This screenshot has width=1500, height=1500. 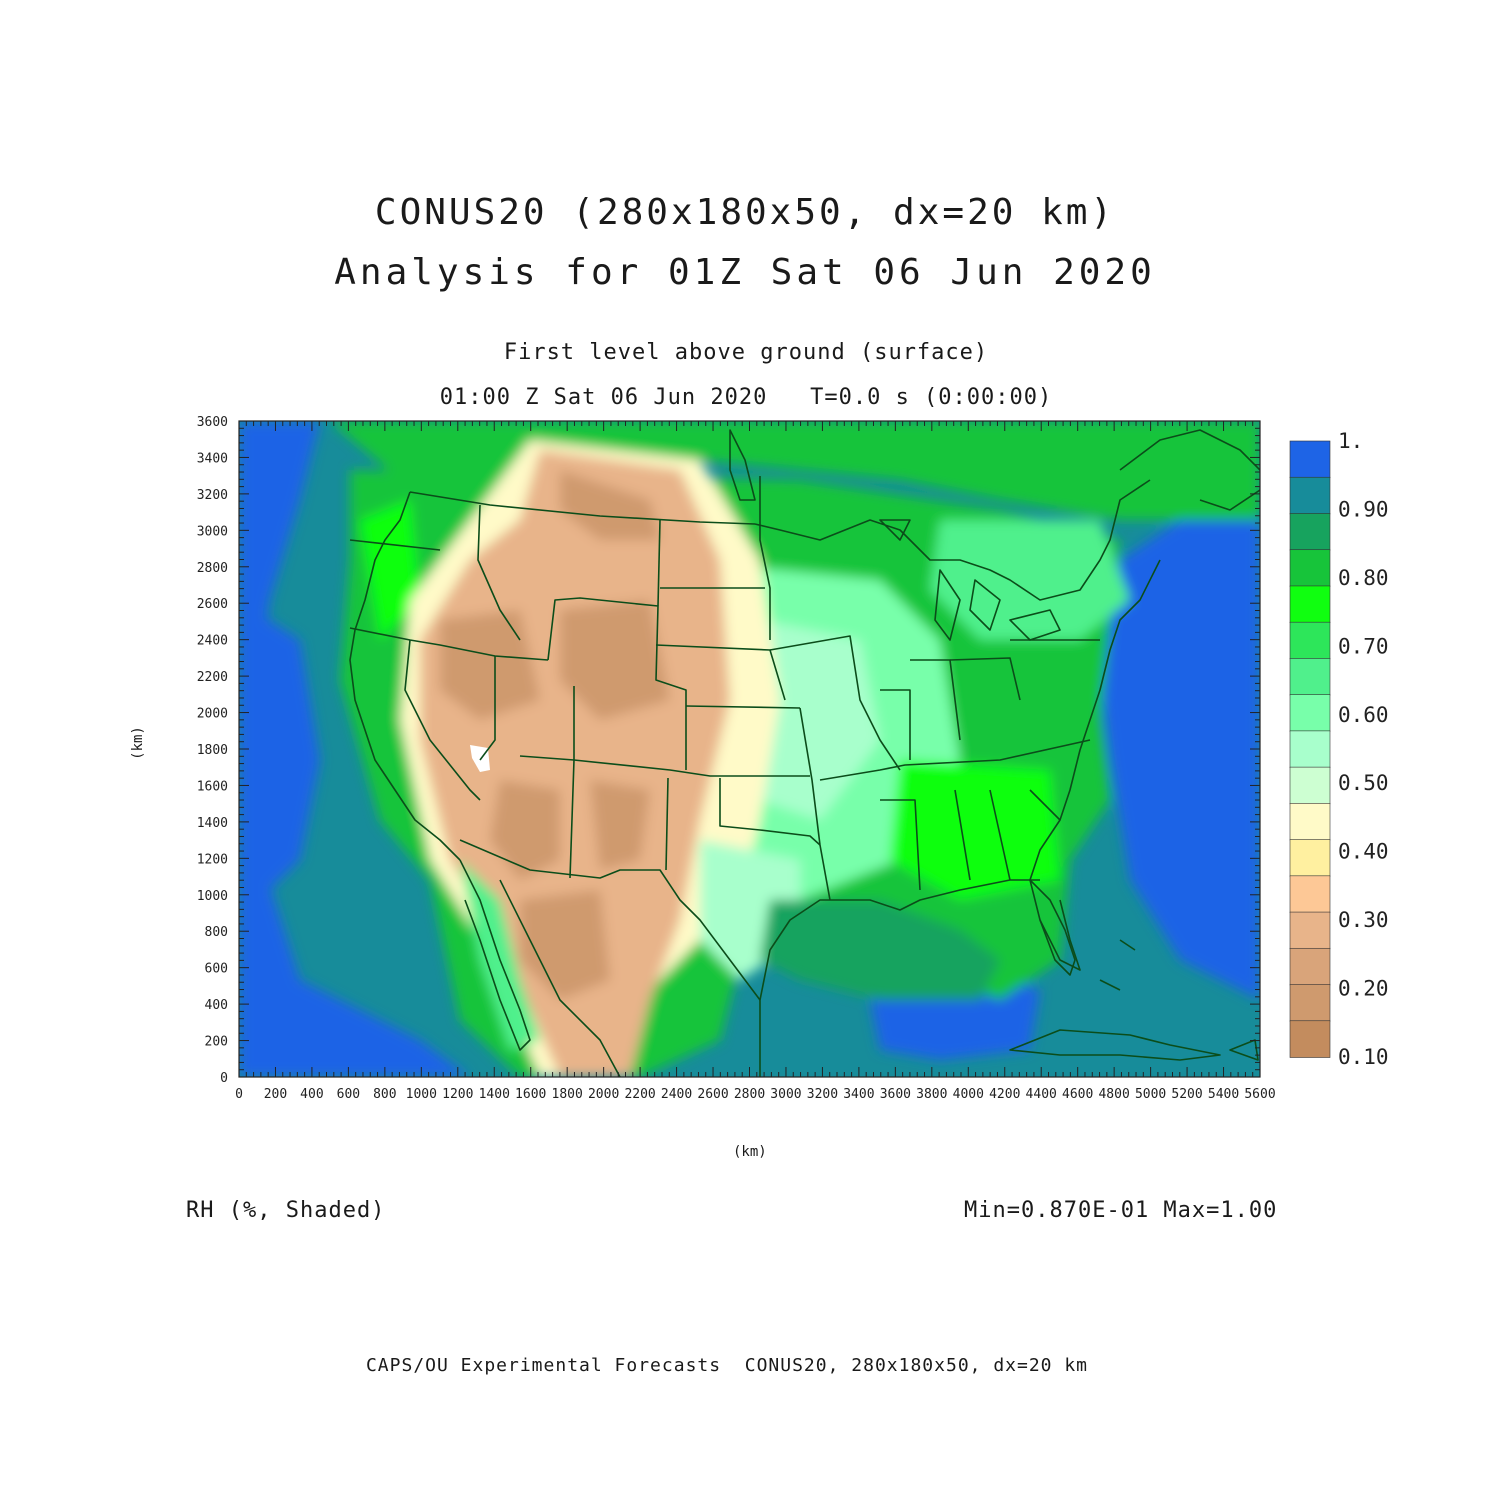 I want to click on y-tick-label: 400, so click(x=216, y=1005).